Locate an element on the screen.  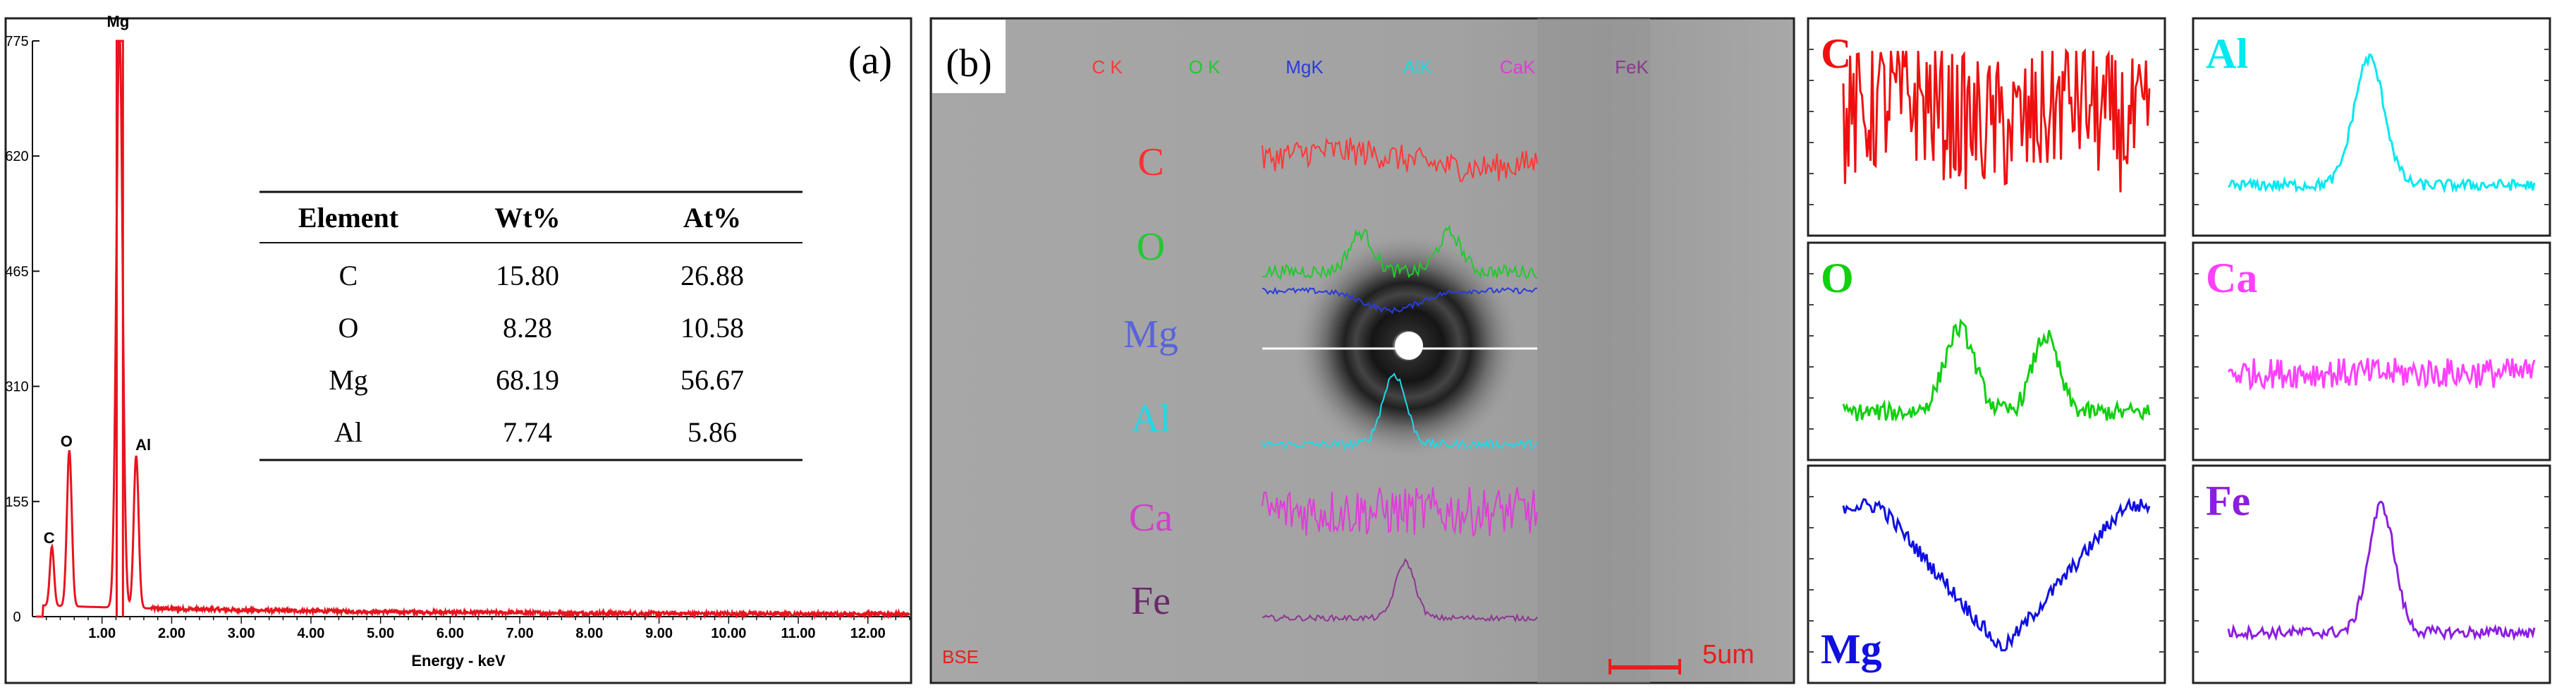
line-scan-label: Mg is located at coordinates (1851, 649).